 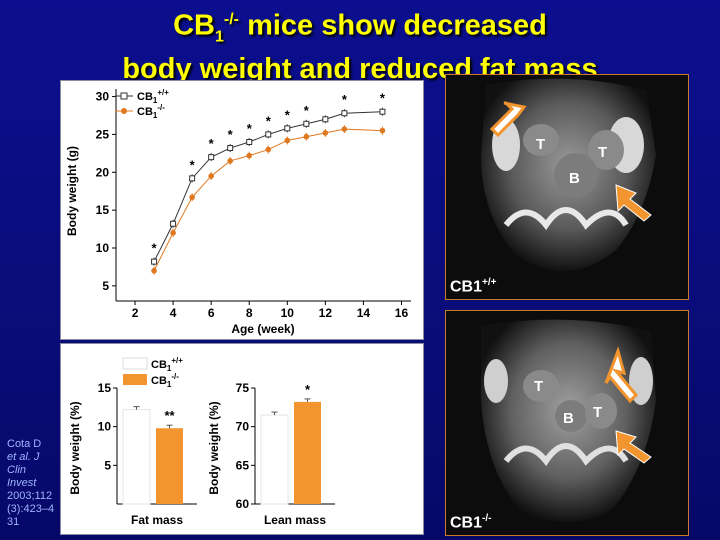 What do you see at coordinates (243, 504) in the screenshot?
I see `lean-y-tick-label: 60` at bounding box center [243, 504].